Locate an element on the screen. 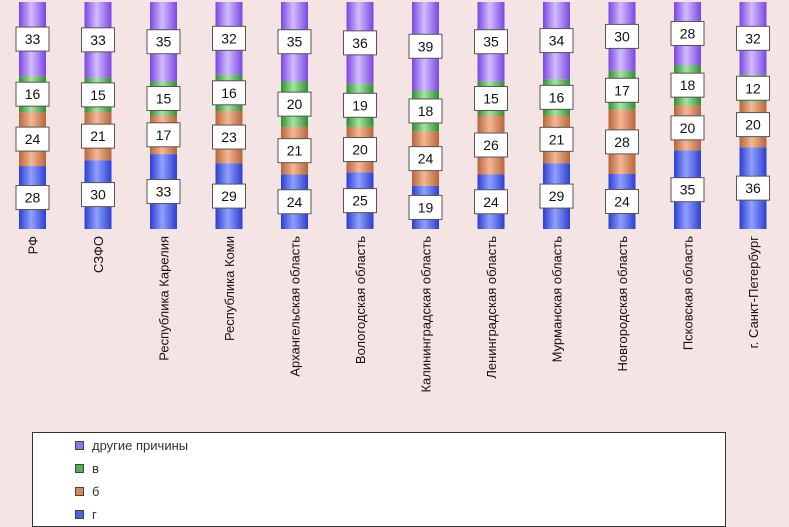 The height and width of the screenshot is (527, 789). category-label: Вологодская область is located at coordinates (360, 300).